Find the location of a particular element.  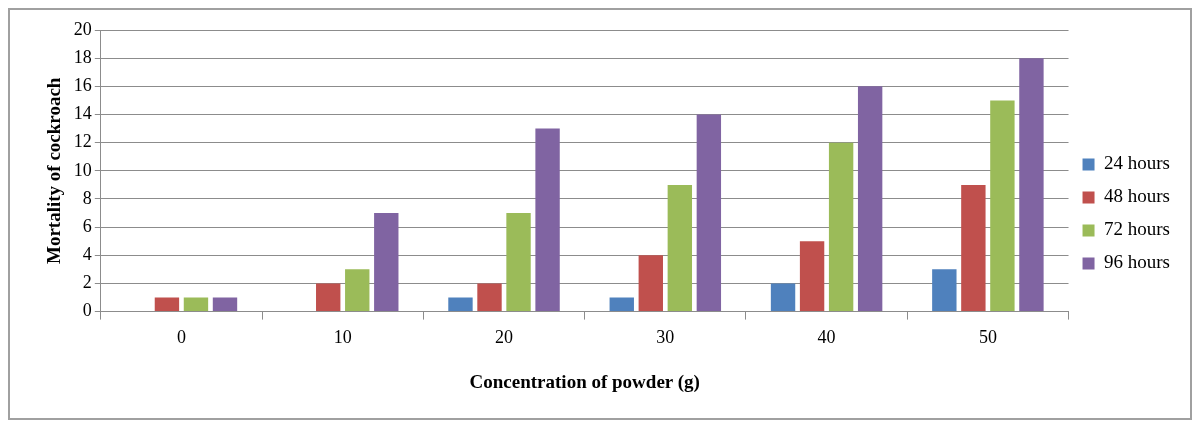

y-tick-label: 0 is located at coordinates (87, 310).